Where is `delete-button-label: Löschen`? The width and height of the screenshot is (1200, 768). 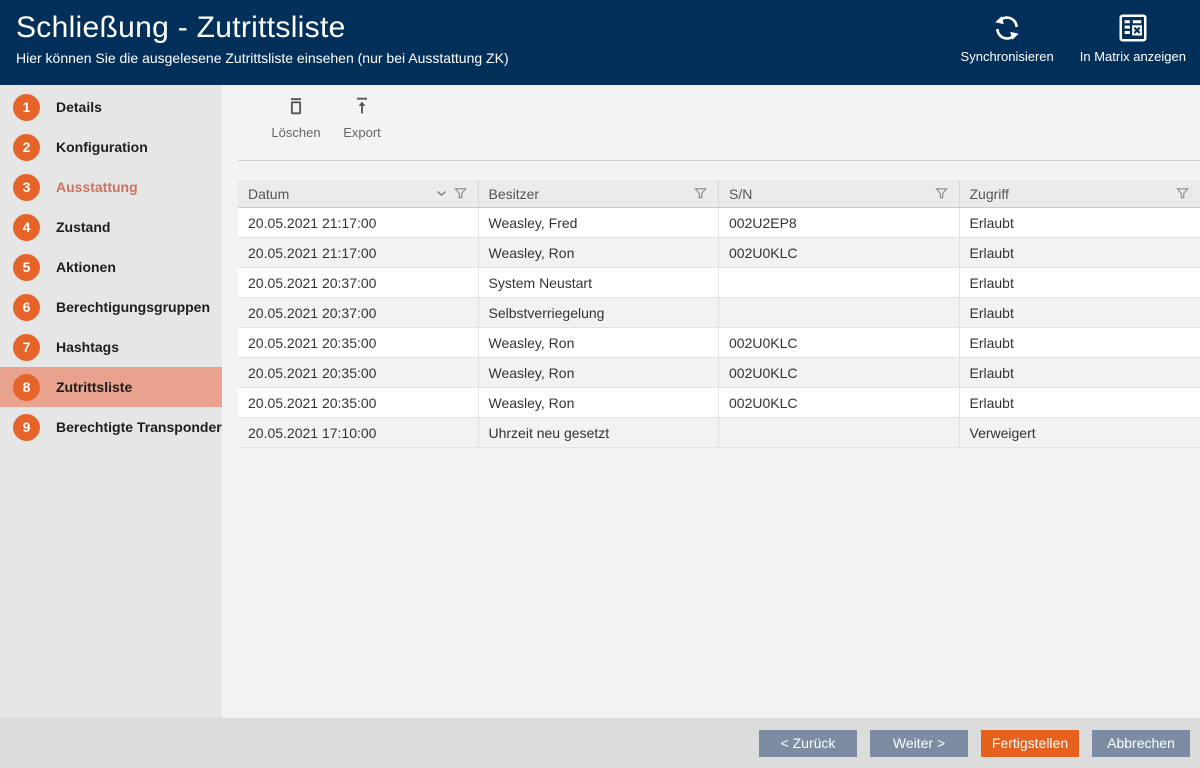 delete-button-label: Löschen is located at coordinates (296, 132).